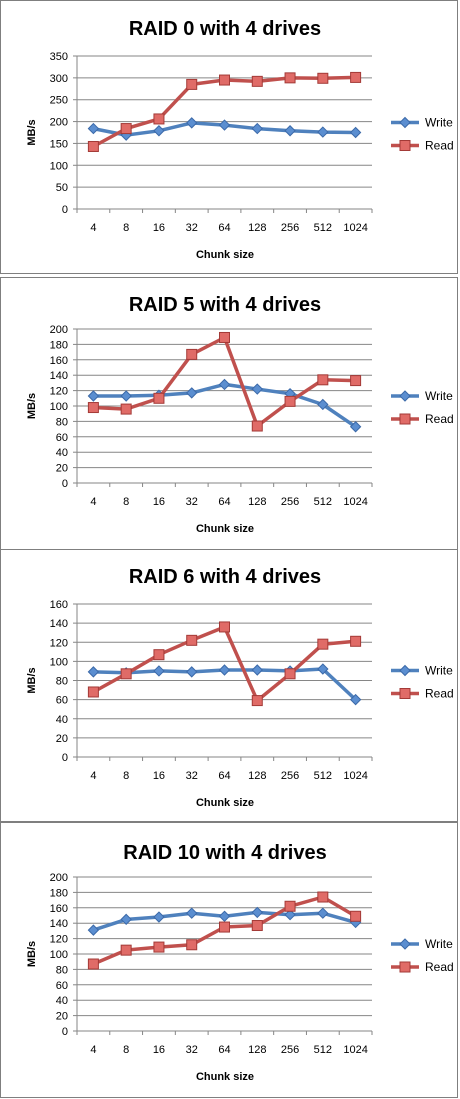 The image size is (460, 1099). I want to click on y-tick-label: 40, so click(62, 720).